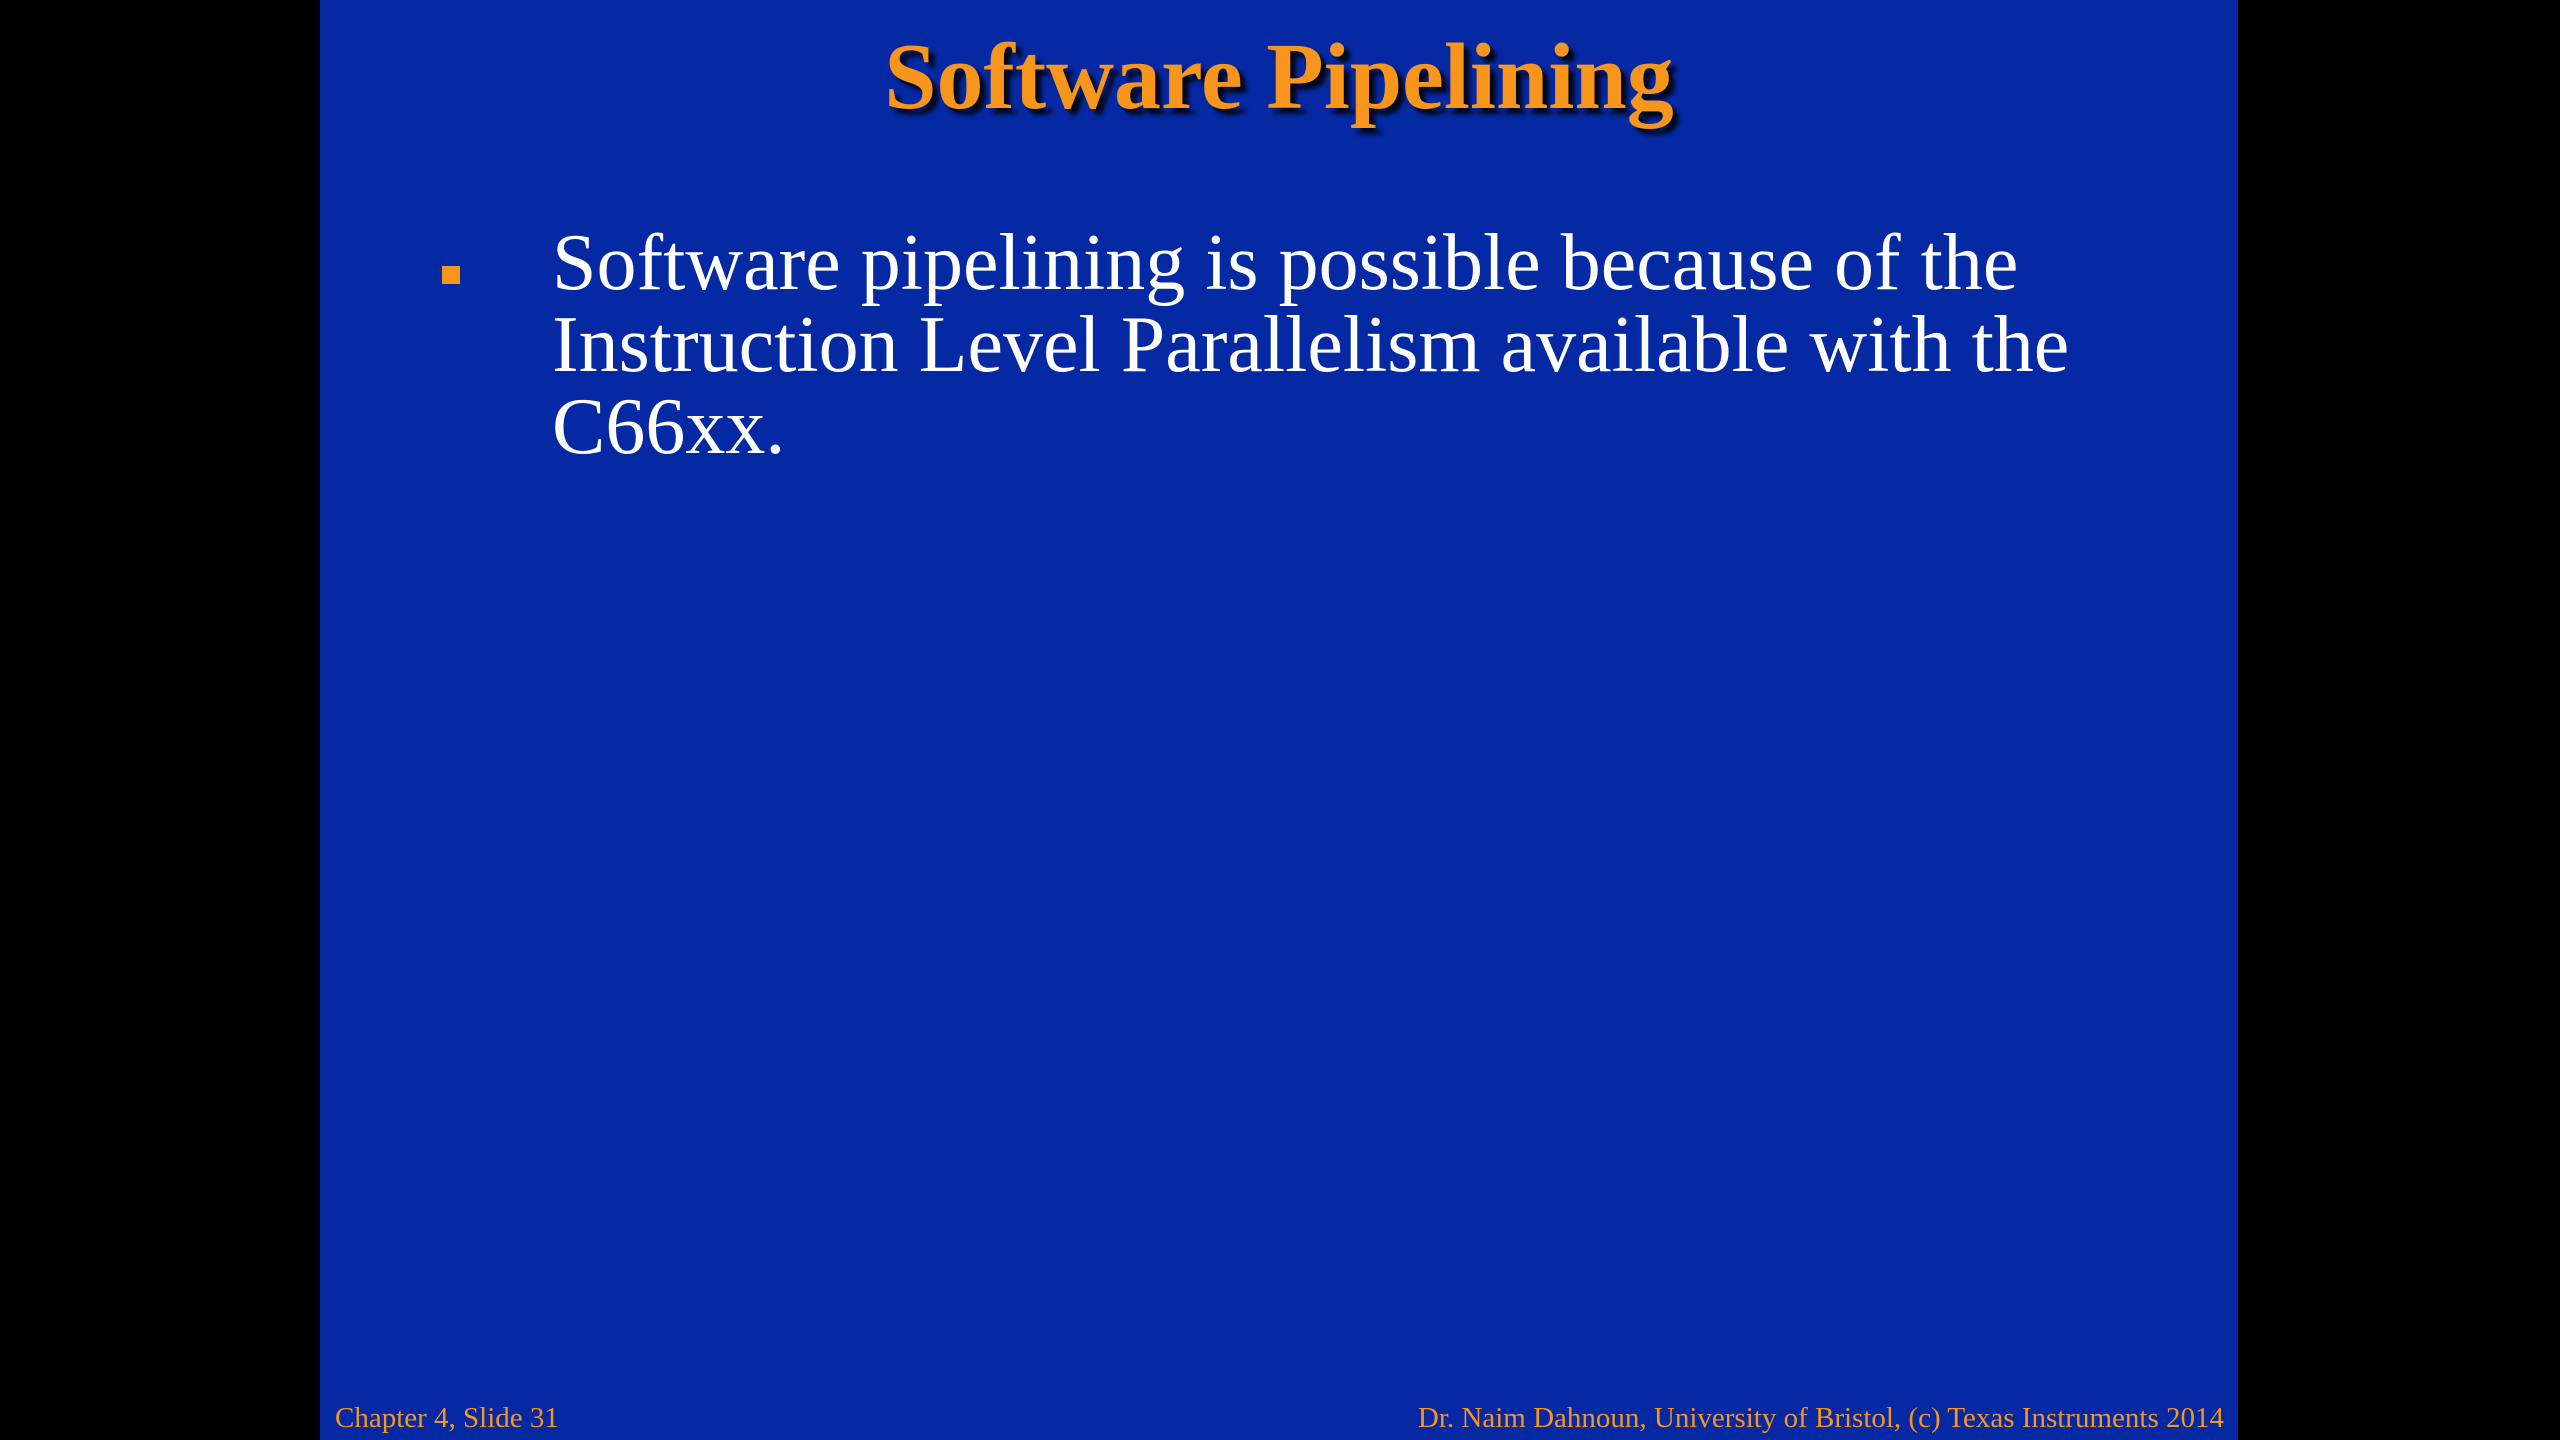 The height and width of the screenshot is (1440, 2560). What do you see at coordinates (451, 275) in the screenshot?
I see `square-bullet-icon` at bounding box center [451, 275].